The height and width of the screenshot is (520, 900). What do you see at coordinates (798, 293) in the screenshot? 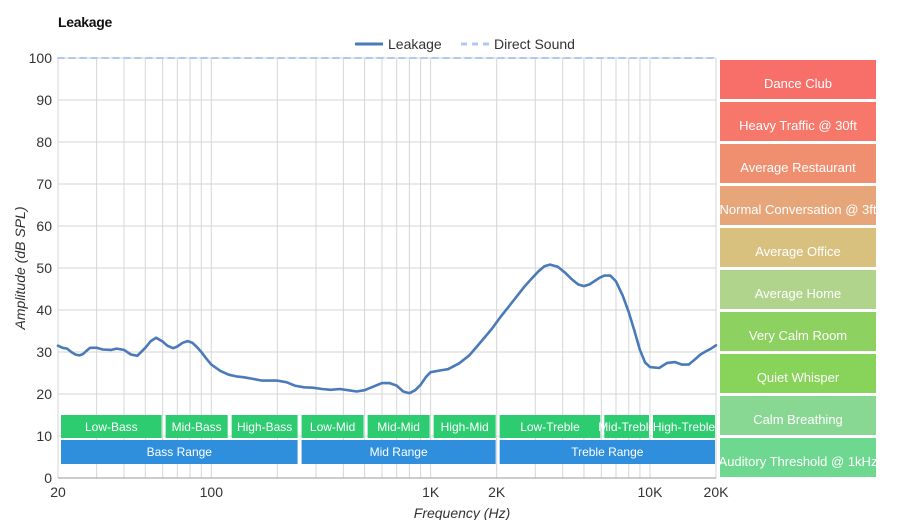
I see `reference-level-label: Average Home` at bounding box center [798, 293].